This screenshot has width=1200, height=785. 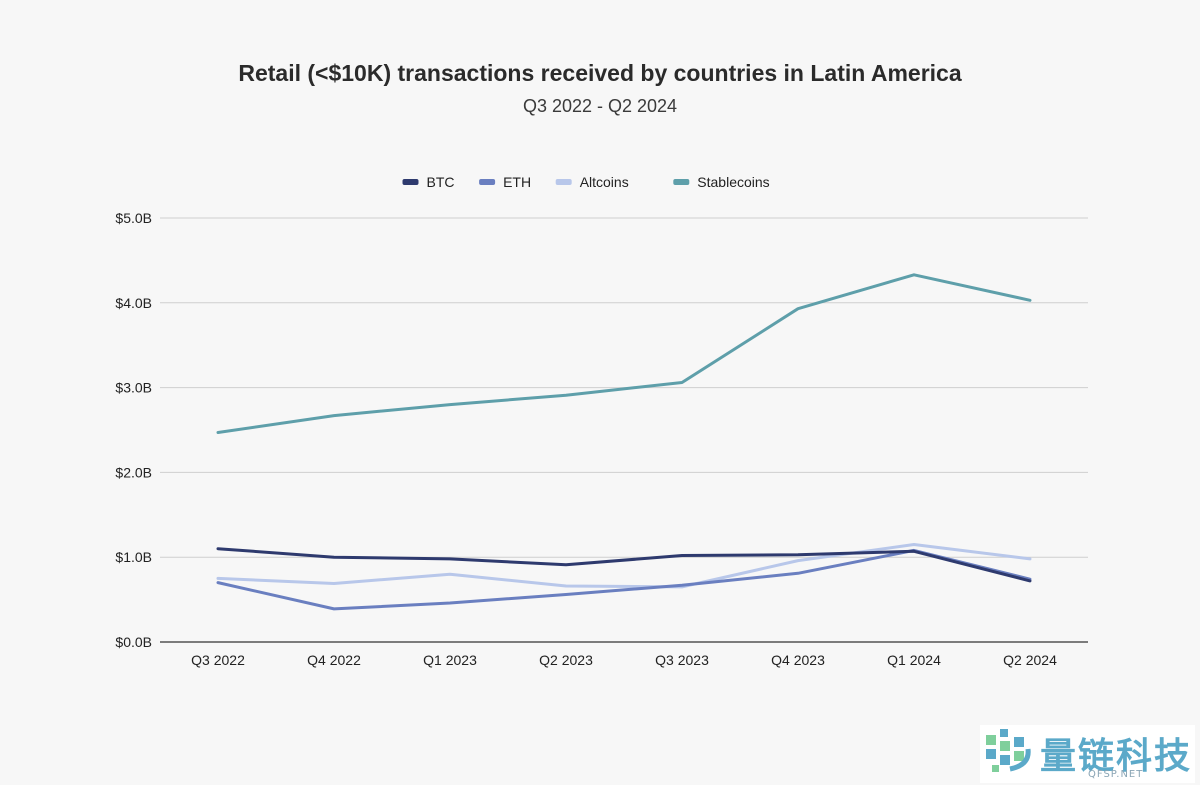 What do you see at coordinates (133, 472) in the screenshot?
I see `y-tick-label: $2.0B` at bounding box center [133, 472].